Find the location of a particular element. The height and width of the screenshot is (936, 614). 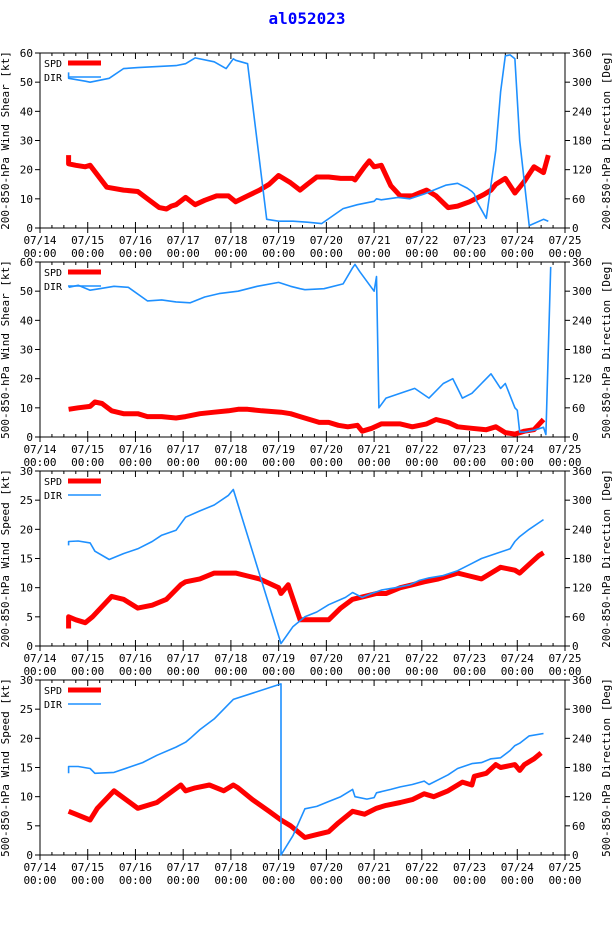

y-right-tick-label: 180 is located at coordinates (582, 141).